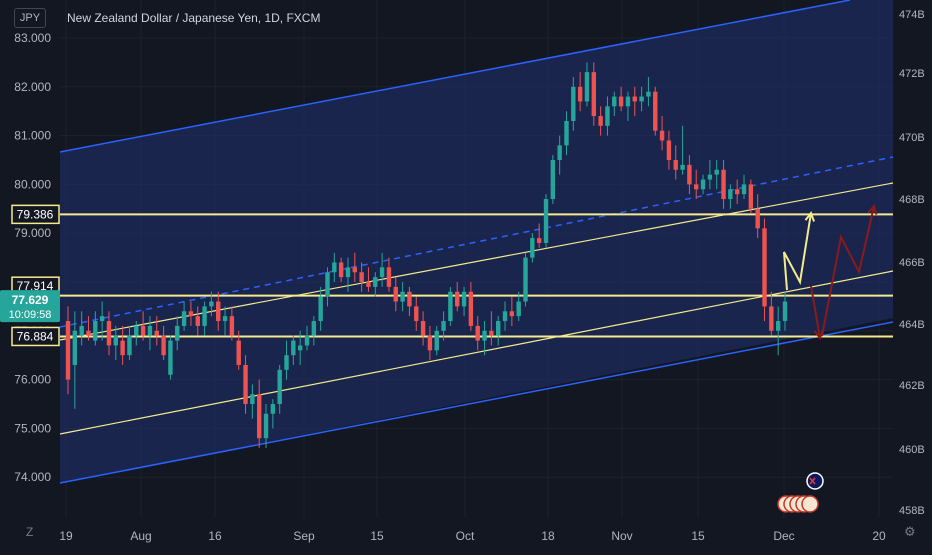  I want to click on x-axis-tick: 19, so click(66, 536).